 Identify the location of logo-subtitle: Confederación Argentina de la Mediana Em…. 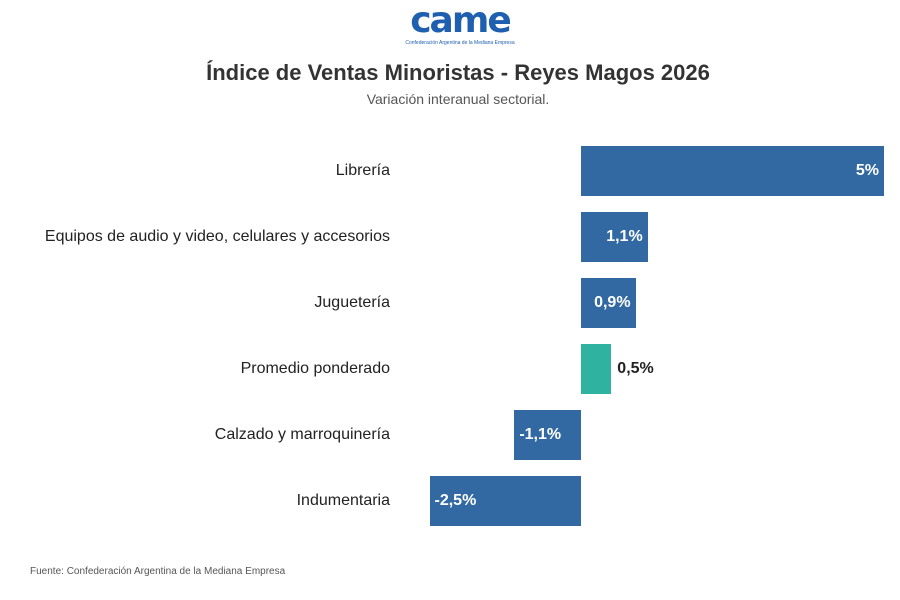
(460, 43).